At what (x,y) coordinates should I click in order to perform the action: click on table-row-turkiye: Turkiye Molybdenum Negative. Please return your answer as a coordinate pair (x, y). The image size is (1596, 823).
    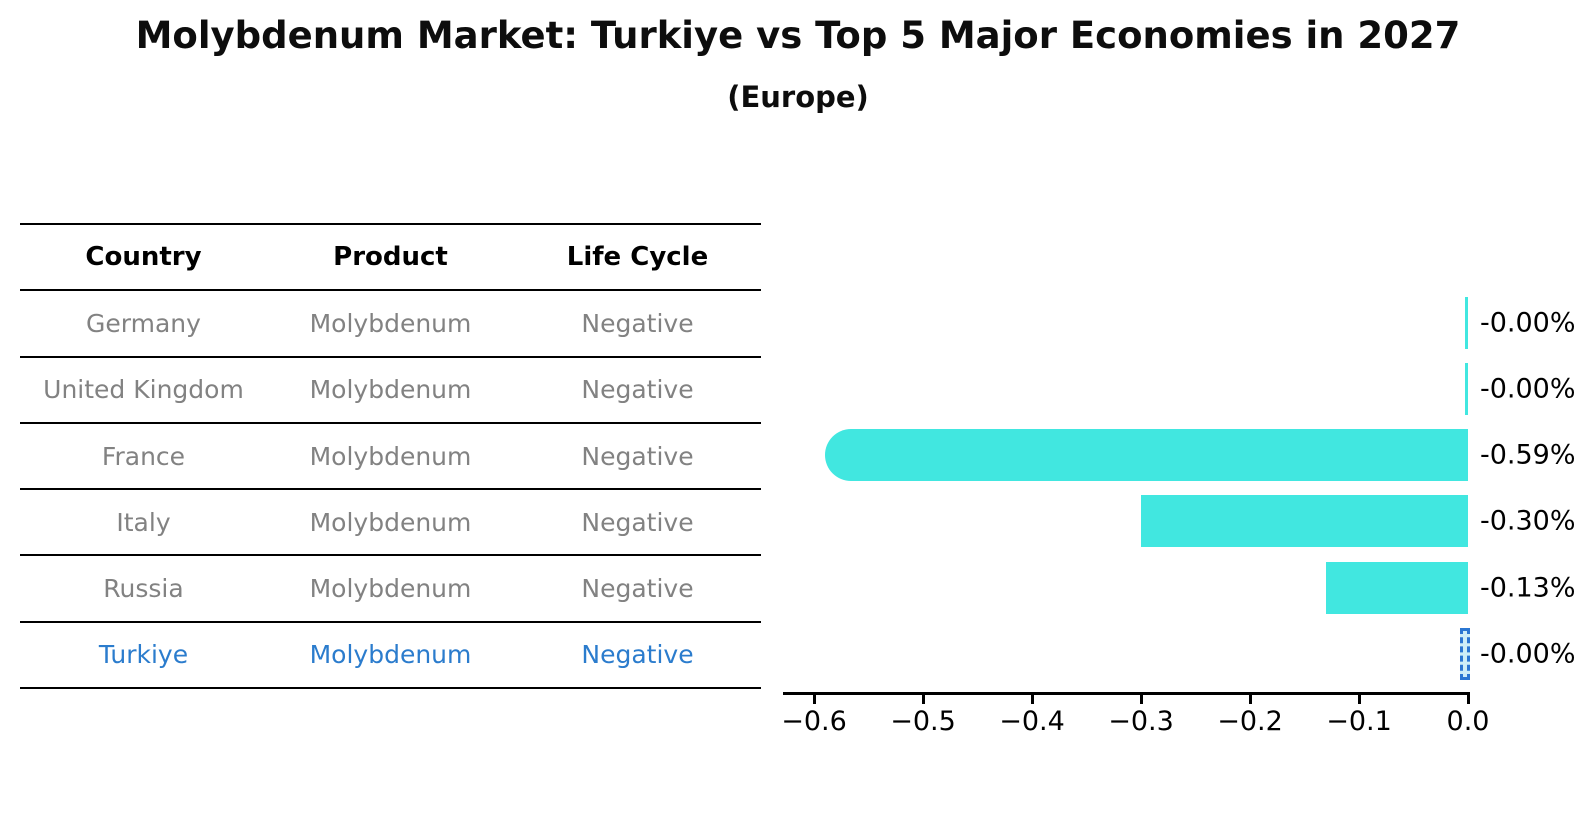
    Looking at the image, I should click on (390, 653).